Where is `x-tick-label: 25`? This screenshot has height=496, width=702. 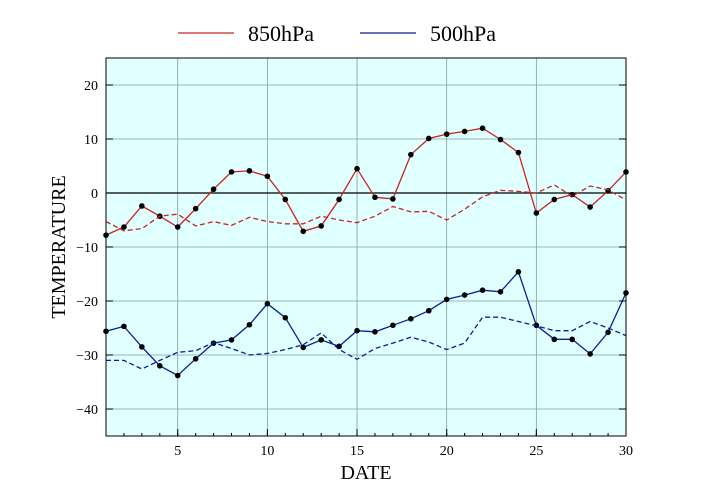 x-tick-label: 25 is located at coordinates (536, 451).